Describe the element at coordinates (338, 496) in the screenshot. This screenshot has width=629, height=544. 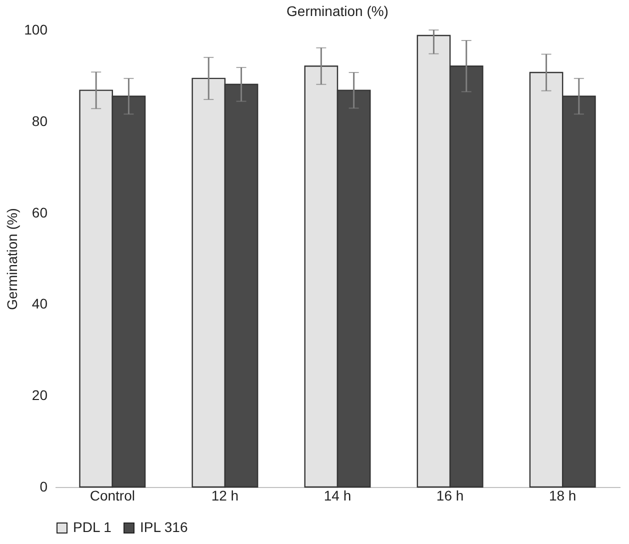
I see `x-tick-label: 14 h` at that location.